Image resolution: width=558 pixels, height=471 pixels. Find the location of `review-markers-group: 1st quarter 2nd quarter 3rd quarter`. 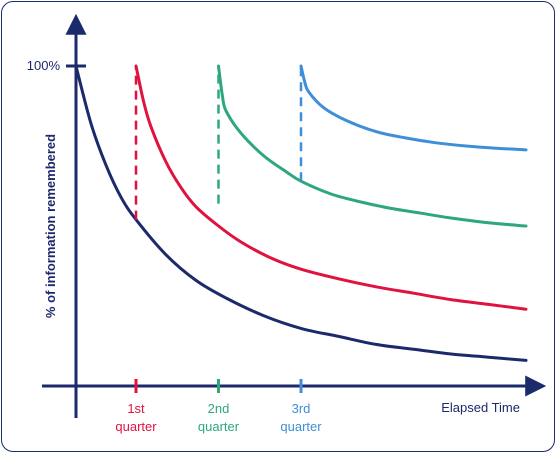

review-markers-group: 1st quarter 2nd quarter 3rd quarter is located at coordinates (218, 406).